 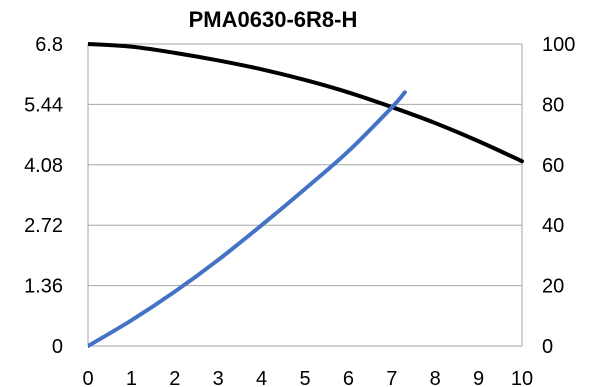 What do you see at coordinates (522, 377) in the screenshot?
I see `x-tick-label-10: 10` at bounding box center [522, 377].